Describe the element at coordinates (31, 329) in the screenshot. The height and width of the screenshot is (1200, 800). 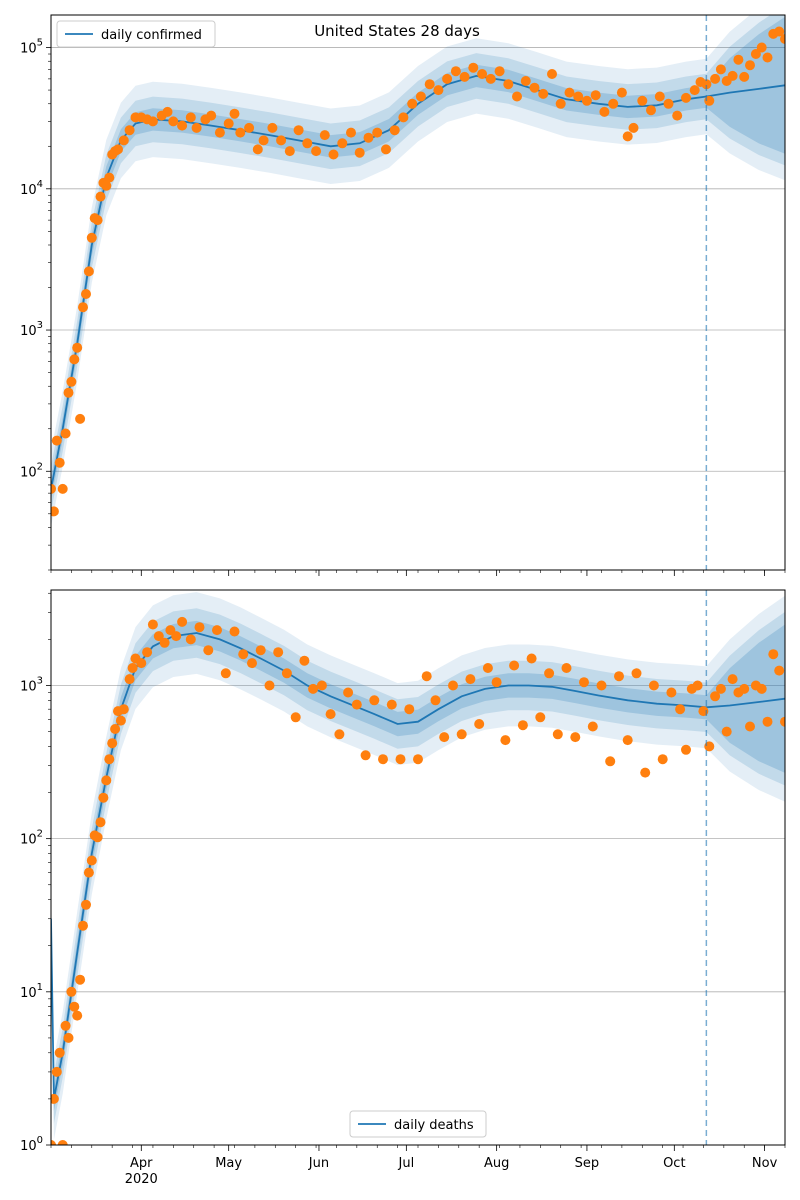
I see `y-tick-label: 10³` at that location.